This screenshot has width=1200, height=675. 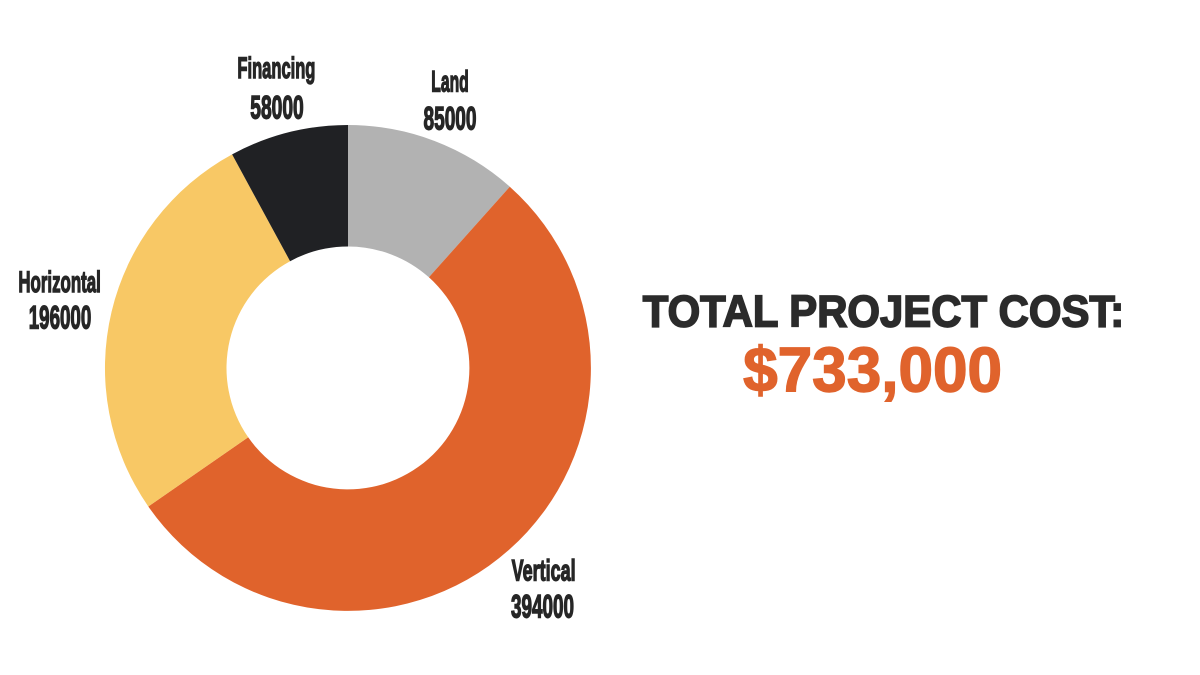 I want to click on svg-text: Horizontal, so click(x=59, y=282).